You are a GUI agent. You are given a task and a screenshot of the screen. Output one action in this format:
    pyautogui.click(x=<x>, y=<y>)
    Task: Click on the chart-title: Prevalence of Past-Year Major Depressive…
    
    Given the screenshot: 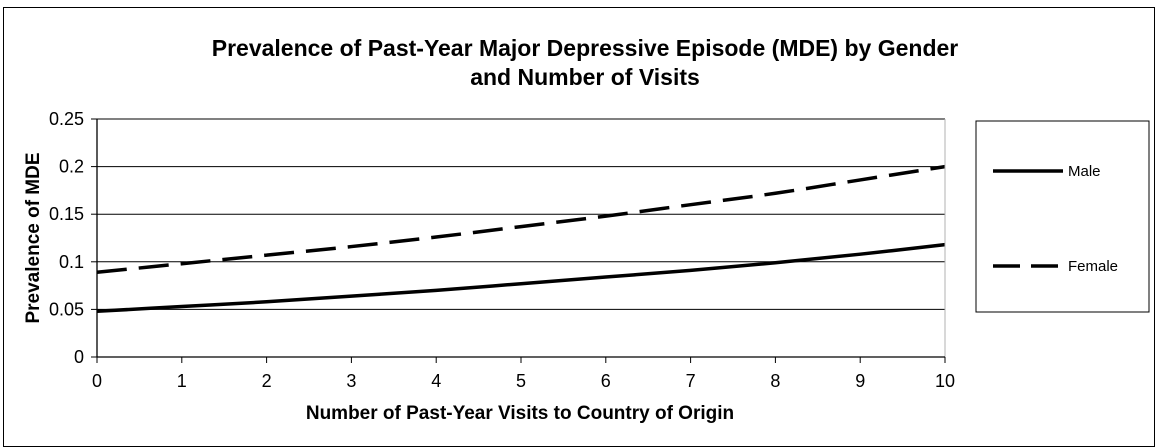 What is the action you would take?
    pyautogui.click(x=585, y=63)
    